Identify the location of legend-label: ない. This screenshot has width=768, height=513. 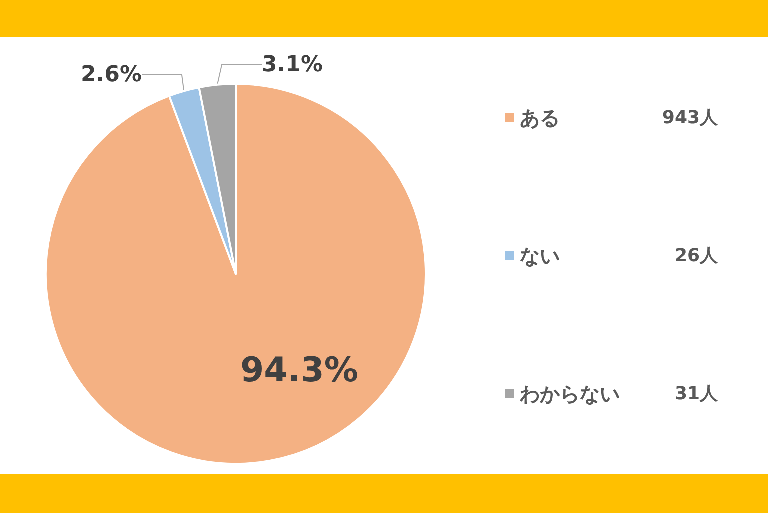
(540, 256).